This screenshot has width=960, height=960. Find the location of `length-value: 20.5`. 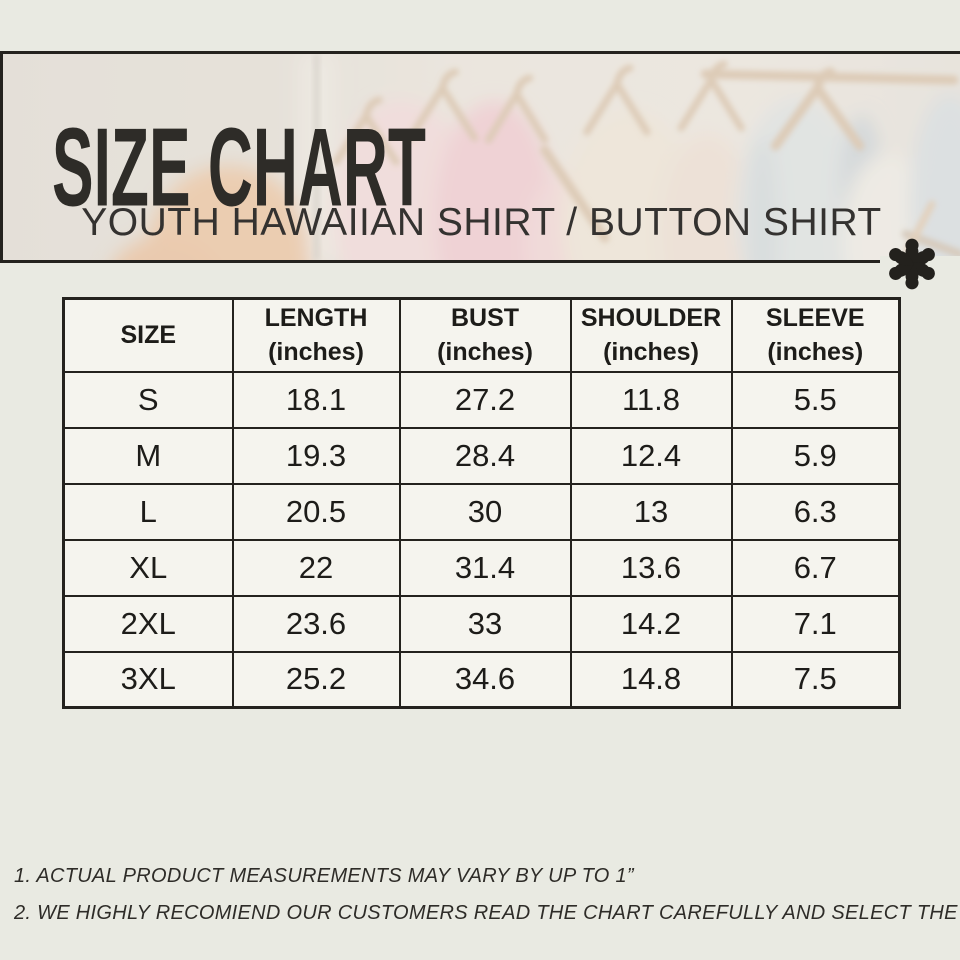

length-value: 20.5 is located at coordinates (316, 511).